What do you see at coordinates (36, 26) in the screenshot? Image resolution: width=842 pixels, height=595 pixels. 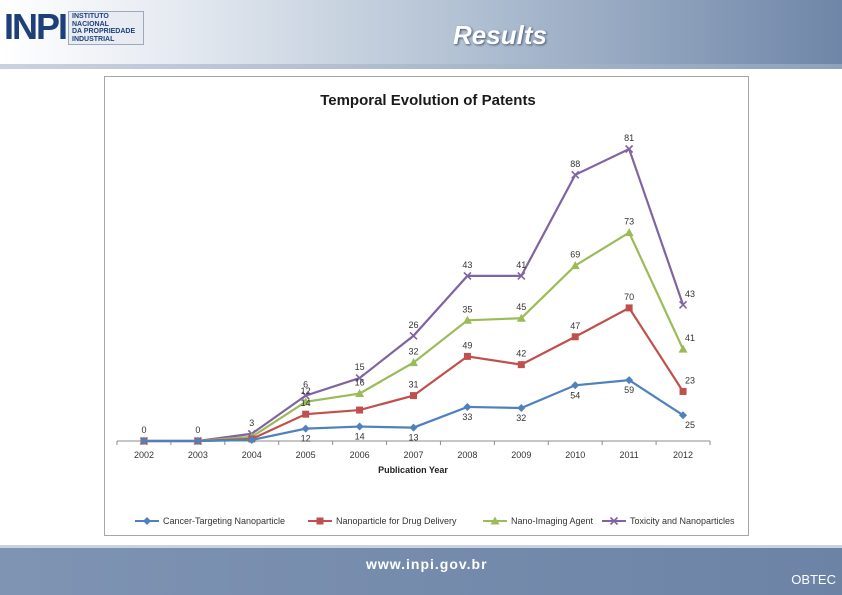 I see `logo-mark: INPI` at bounding box center [36, 26].